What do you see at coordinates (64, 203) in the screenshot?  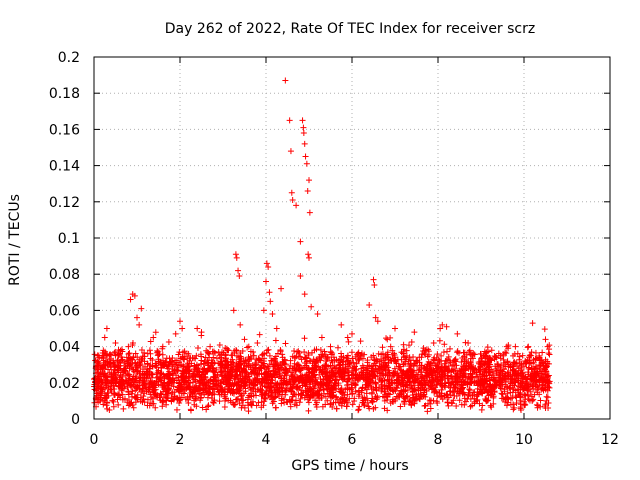 I see `y-tick-label: 0.12` at bounding box center [64, 203].